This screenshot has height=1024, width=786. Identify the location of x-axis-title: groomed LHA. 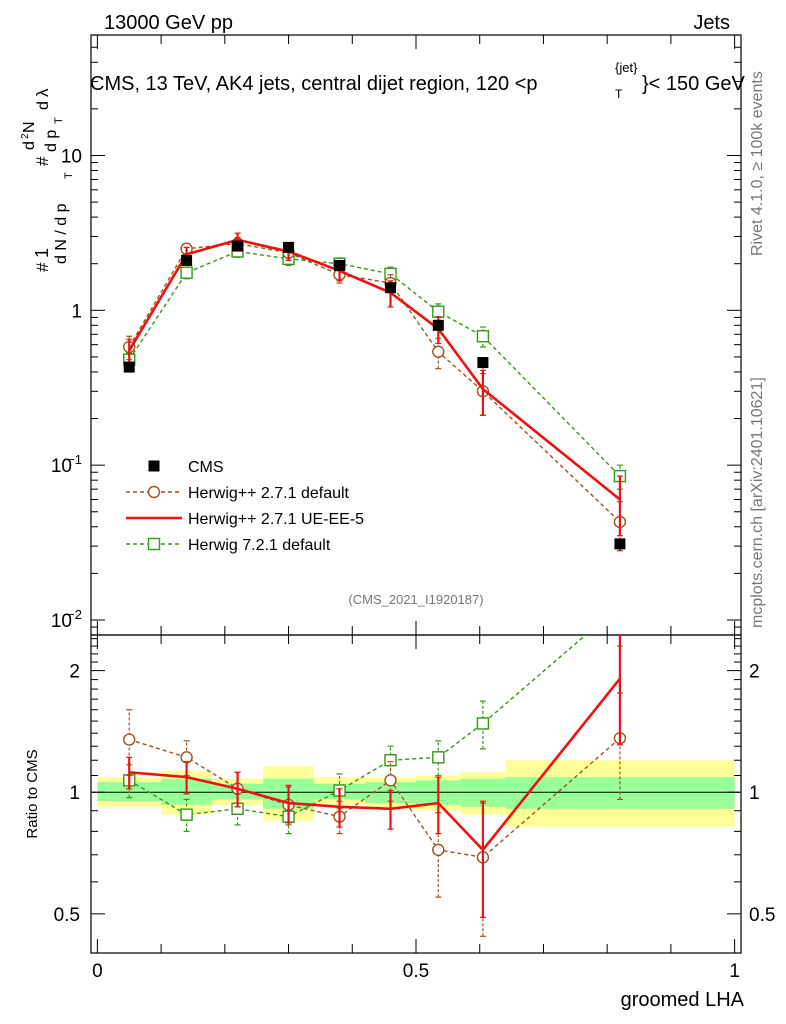
(683, 1000).